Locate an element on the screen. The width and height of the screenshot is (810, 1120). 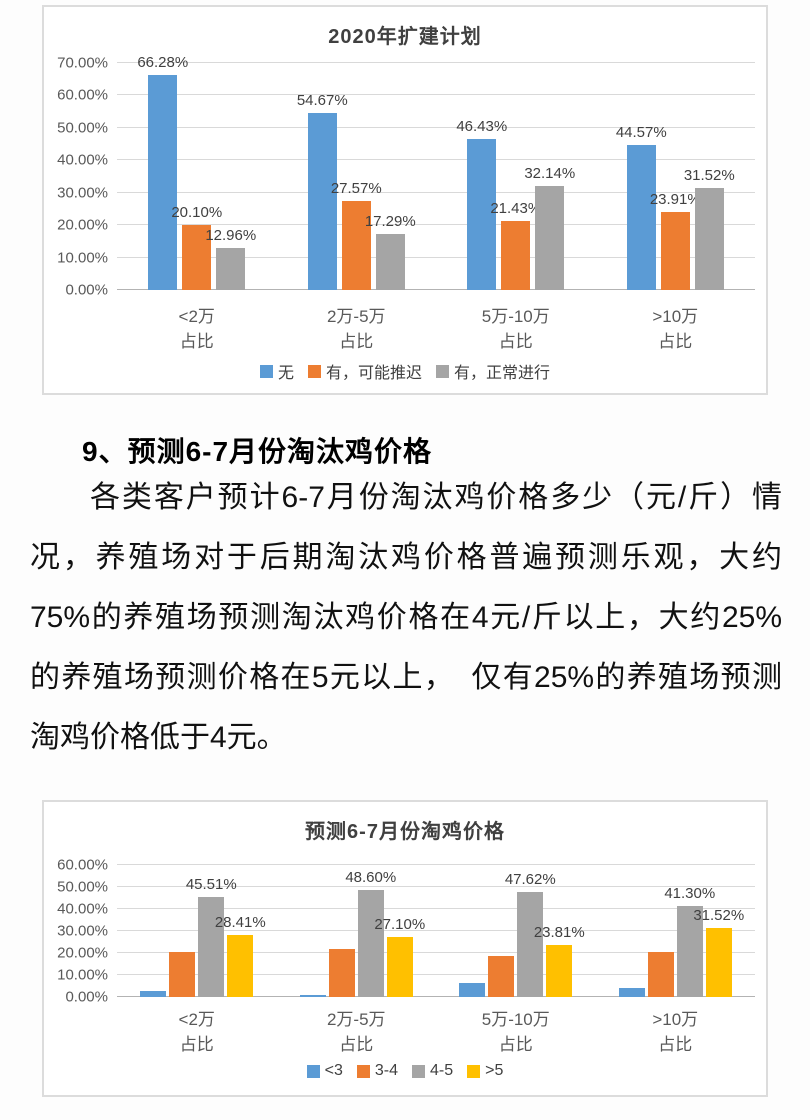
bar-group: 44.57% 23.91% 31.52% is located at coordinates (676, 176).